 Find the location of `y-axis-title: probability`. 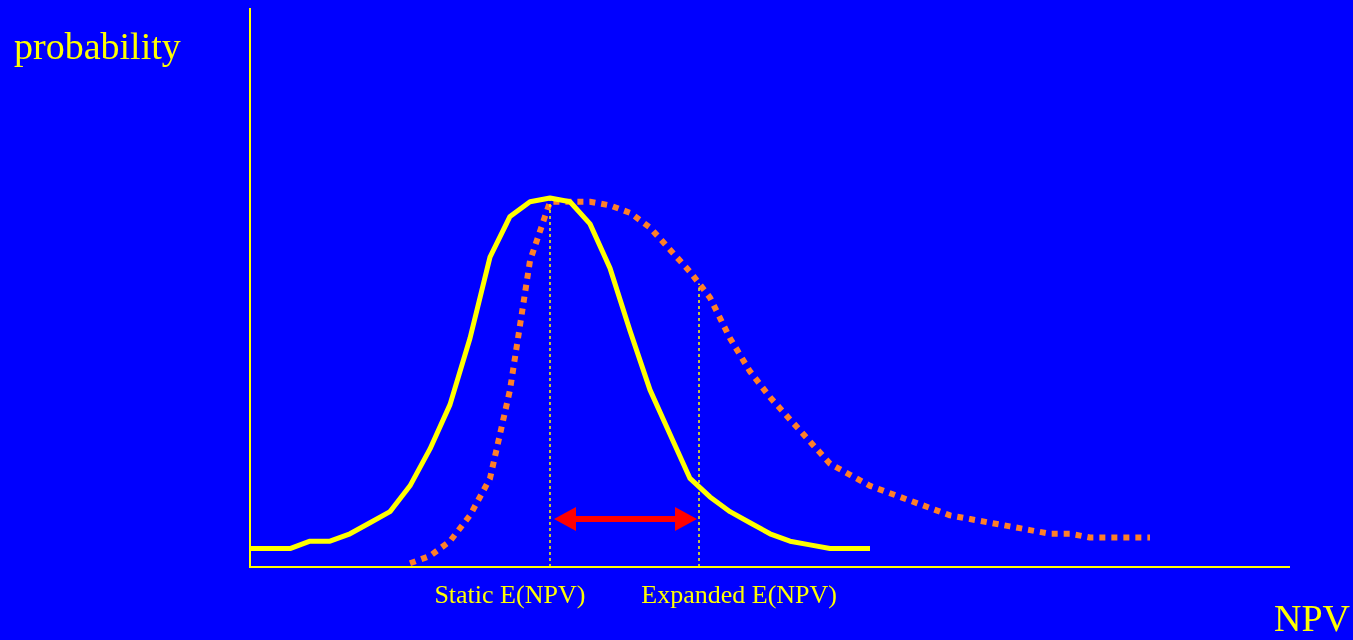

y-axis-title: probability is located at coordinates (97, 45).